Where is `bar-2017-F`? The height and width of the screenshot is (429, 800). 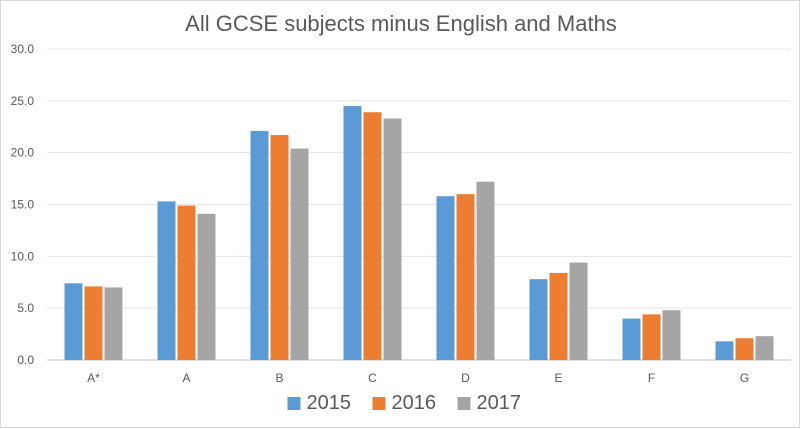 bar-2017-F is located at coordinates (671, 335).